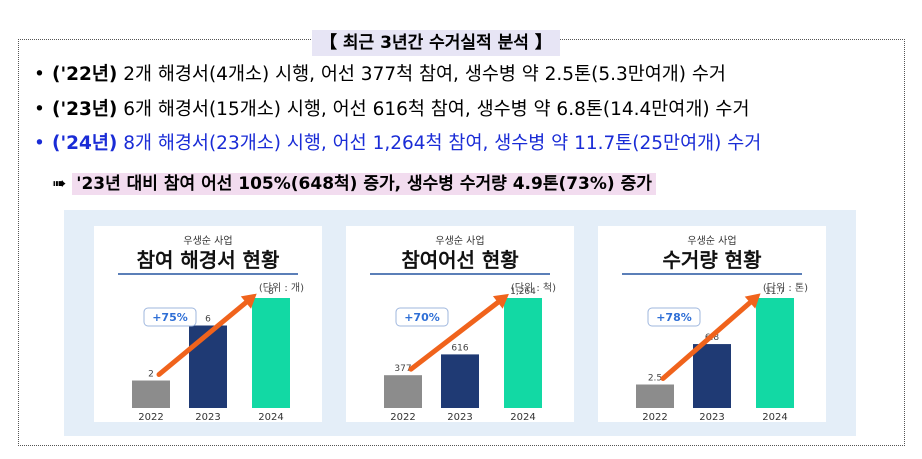  I want to click on value-label-2023: 616, so click(459, 348).